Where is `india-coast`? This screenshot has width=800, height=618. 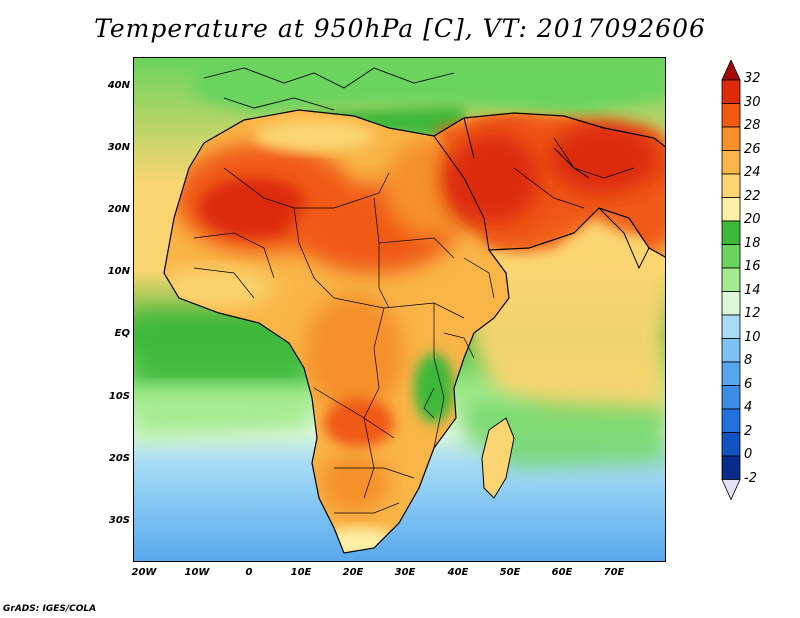 india-coast is located at coordinates (624, 238).